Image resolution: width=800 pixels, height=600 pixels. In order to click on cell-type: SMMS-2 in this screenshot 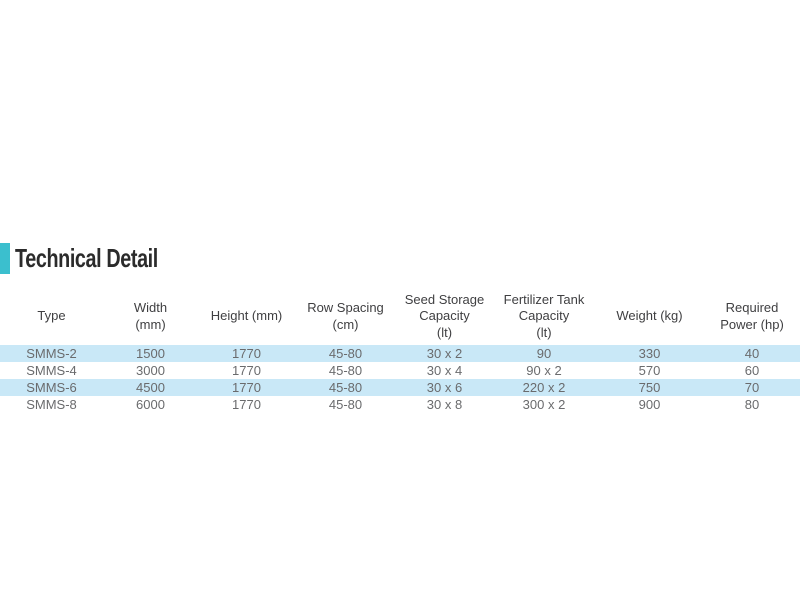, I will do `click(51, 353)`.